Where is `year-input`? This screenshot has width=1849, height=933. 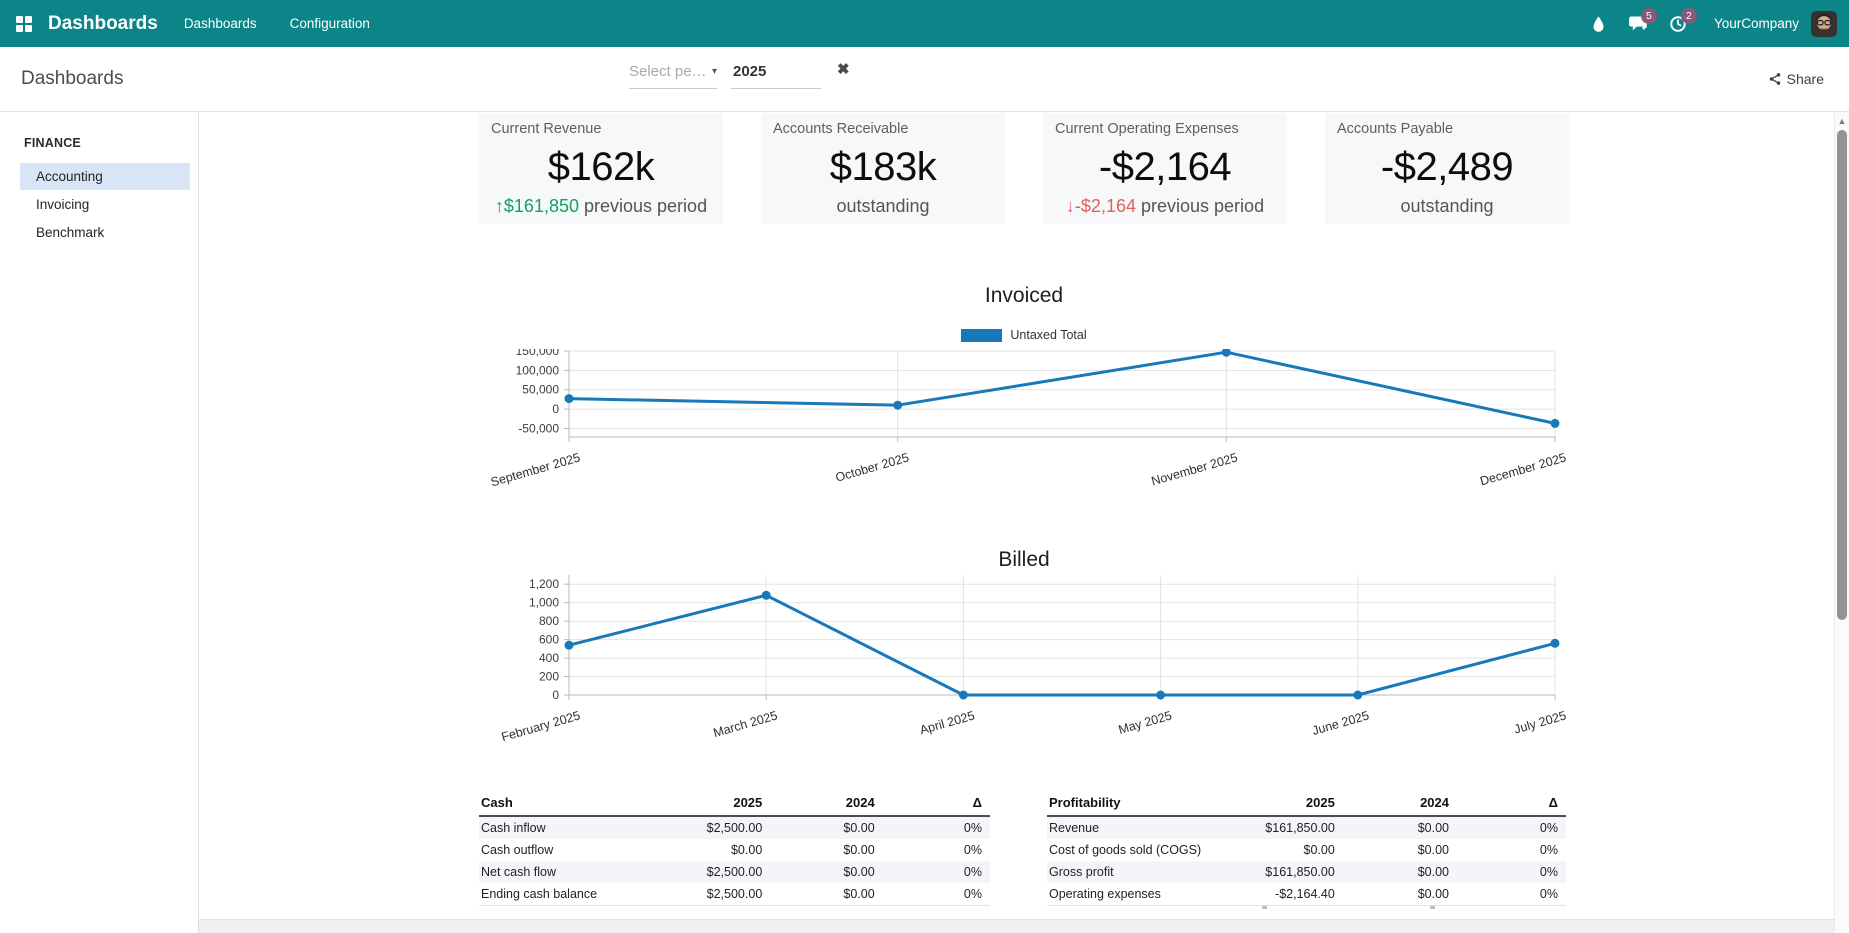 year-input is located at coordinates (776, 71).